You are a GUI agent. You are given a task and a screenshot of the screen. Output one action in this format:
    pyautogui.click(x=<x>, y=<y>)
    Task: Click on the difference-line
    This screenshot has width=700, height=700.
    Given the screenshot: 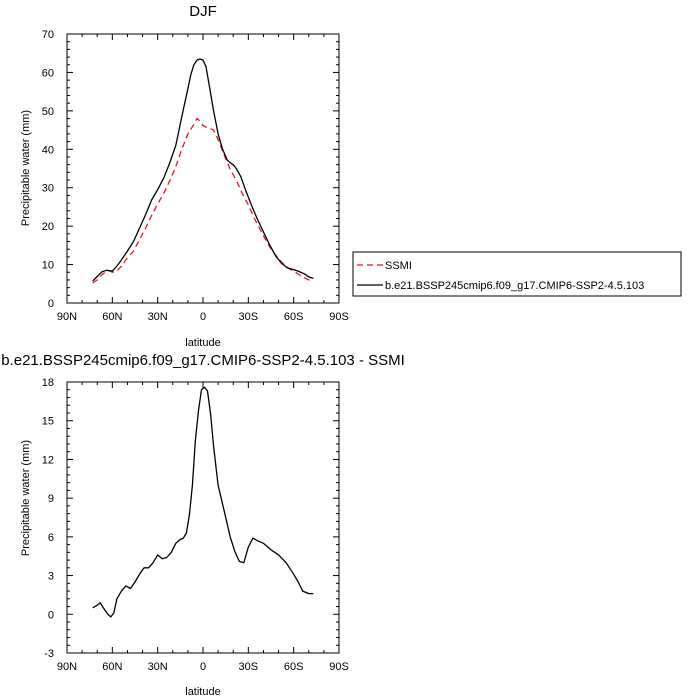 What is the action you would take?
    pyautogui.click(x=203, y=502)
    